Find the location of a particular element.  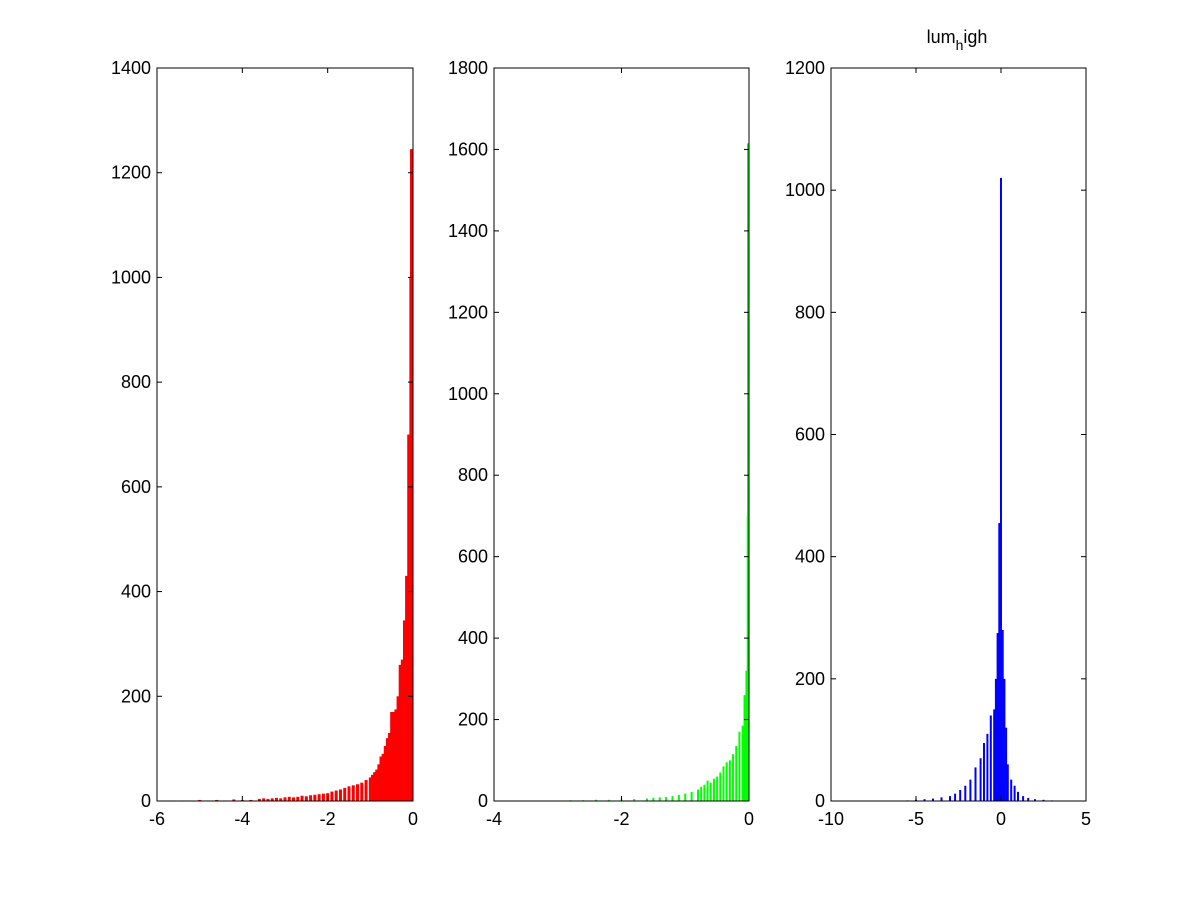

title-subscript: h is located at coordinates (960, 45).